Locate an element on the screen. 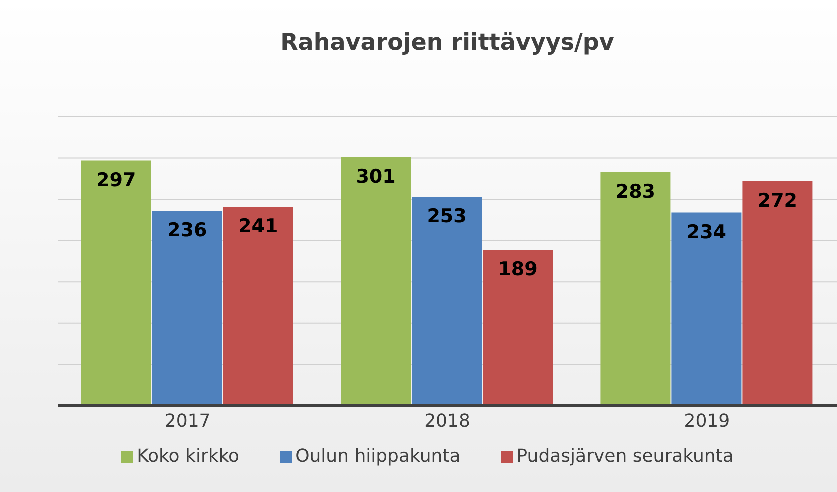  legend-label: Oulun hiippakunta is located at coordinates (378, 456).